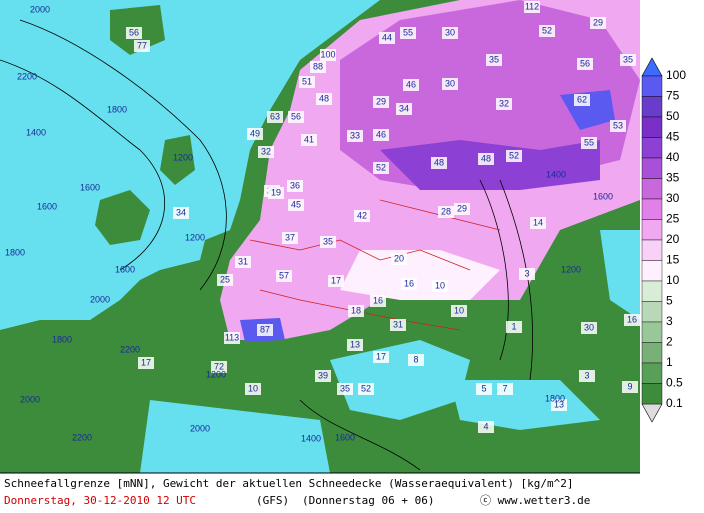 This screenshot has height=513, width=704. What do you see at coordinates (673, 137) in the screenshot?
I see `legend-label: 45` at bounding box center [673, 137].